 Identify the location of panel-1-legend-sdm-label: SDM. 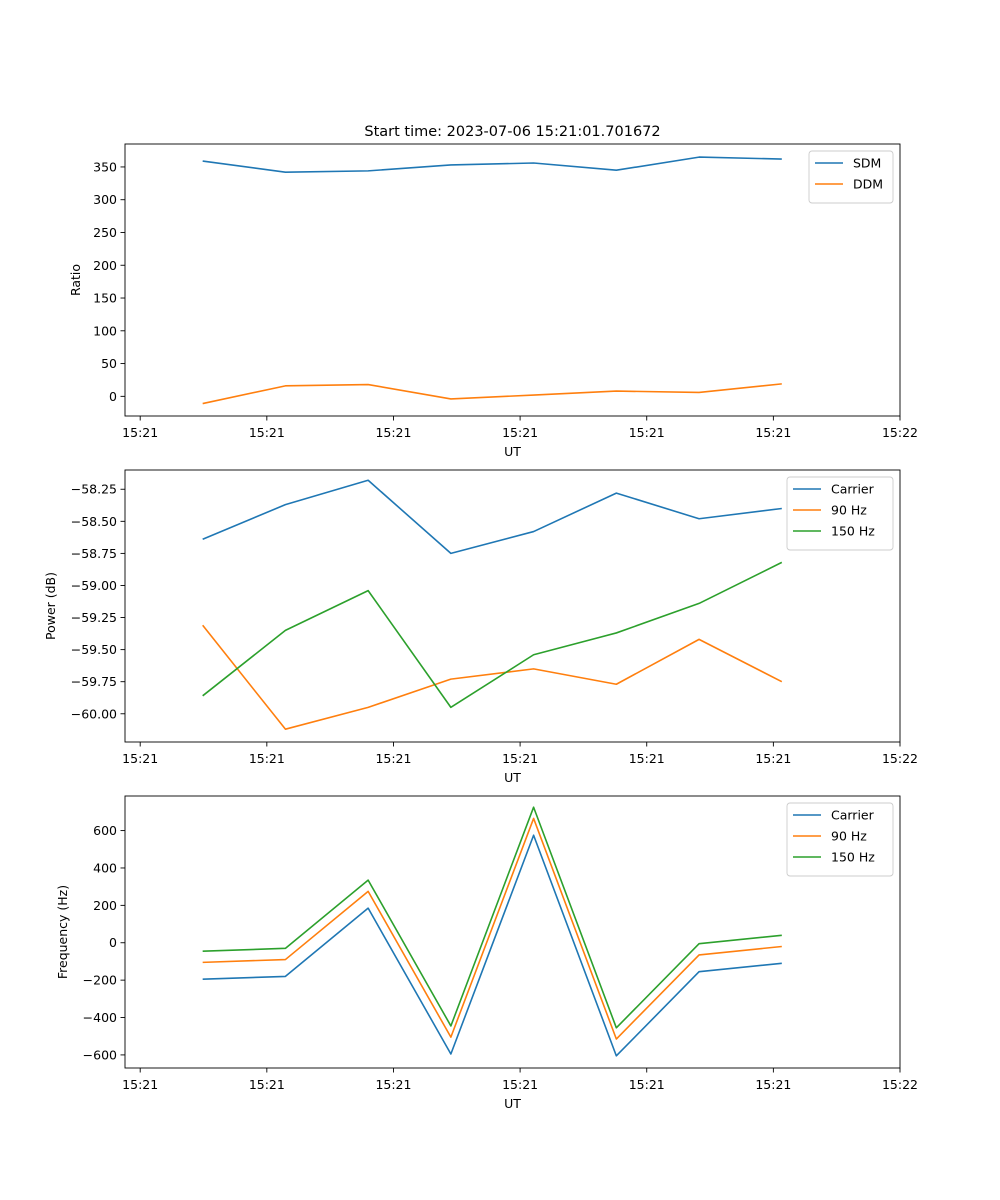
(867, 163).